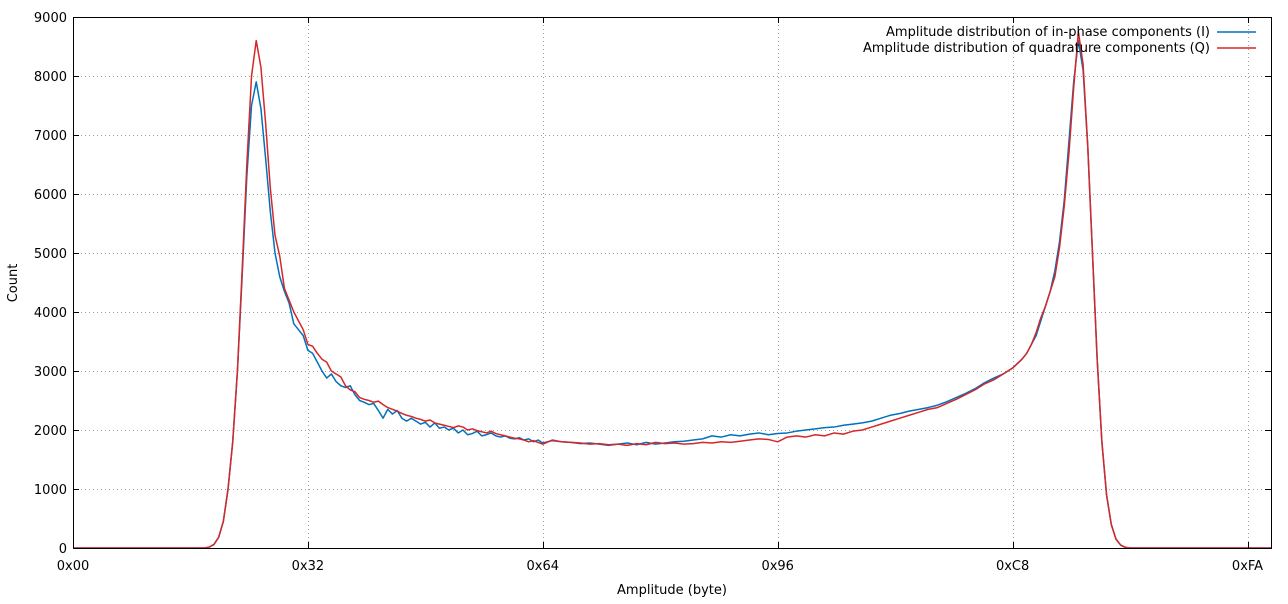  I want to click on y-tick-label: 7000, so click(50, 136).